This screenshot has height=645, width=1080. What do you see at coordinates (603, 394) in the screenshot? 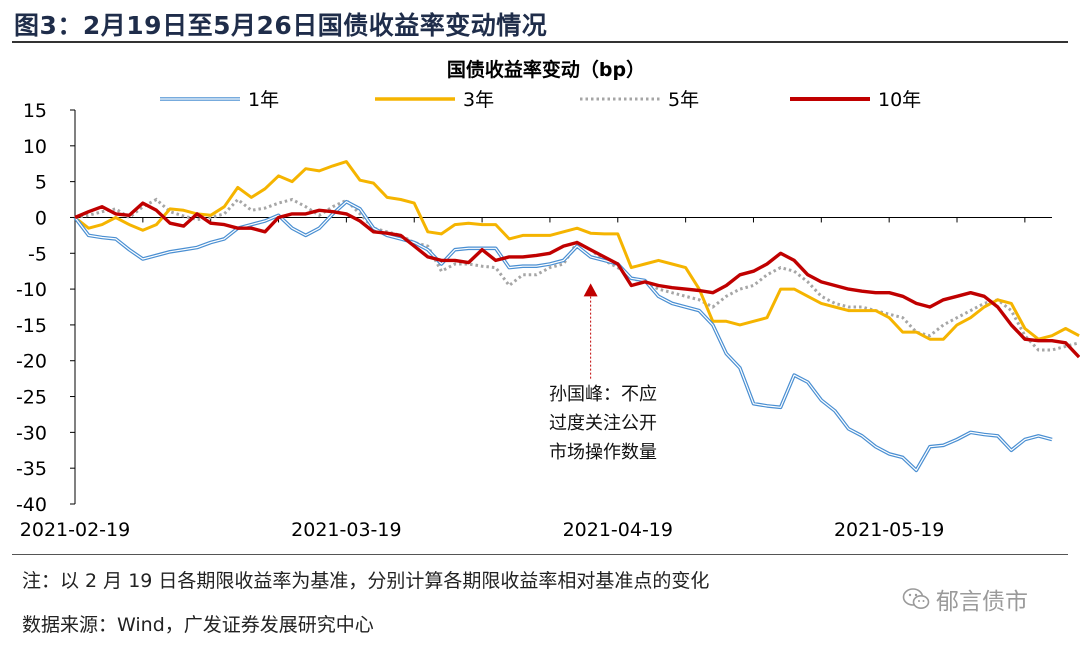
I see `annotation-line: 孙国峰：不应` at bounding box center [603, 394].